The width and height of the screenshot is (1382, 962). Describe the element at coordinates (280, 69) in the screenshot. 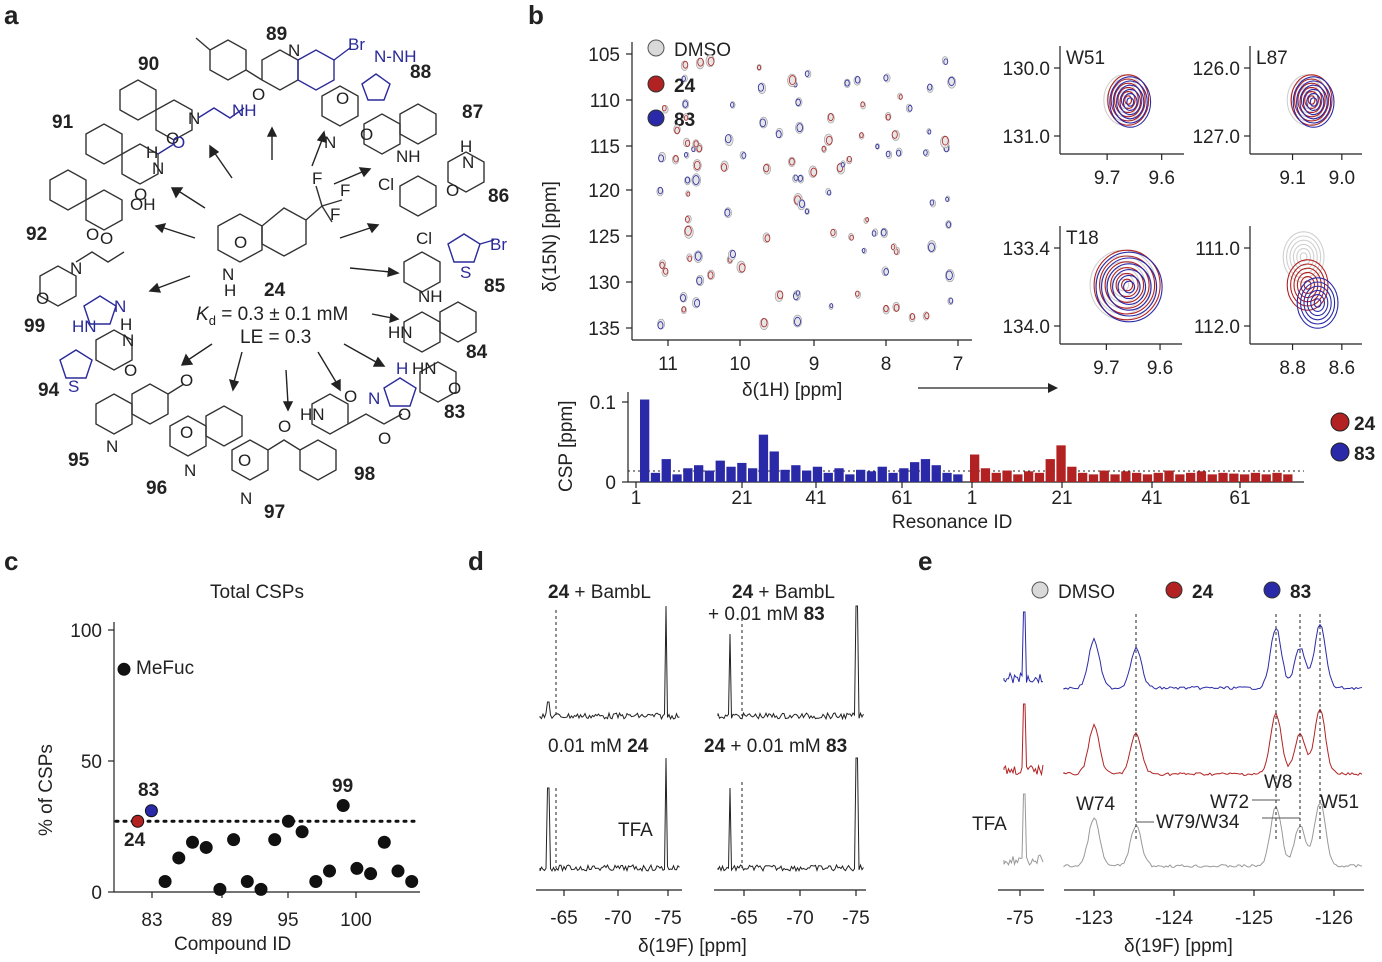

I see `compound-89-structure: O N Br` at that location.